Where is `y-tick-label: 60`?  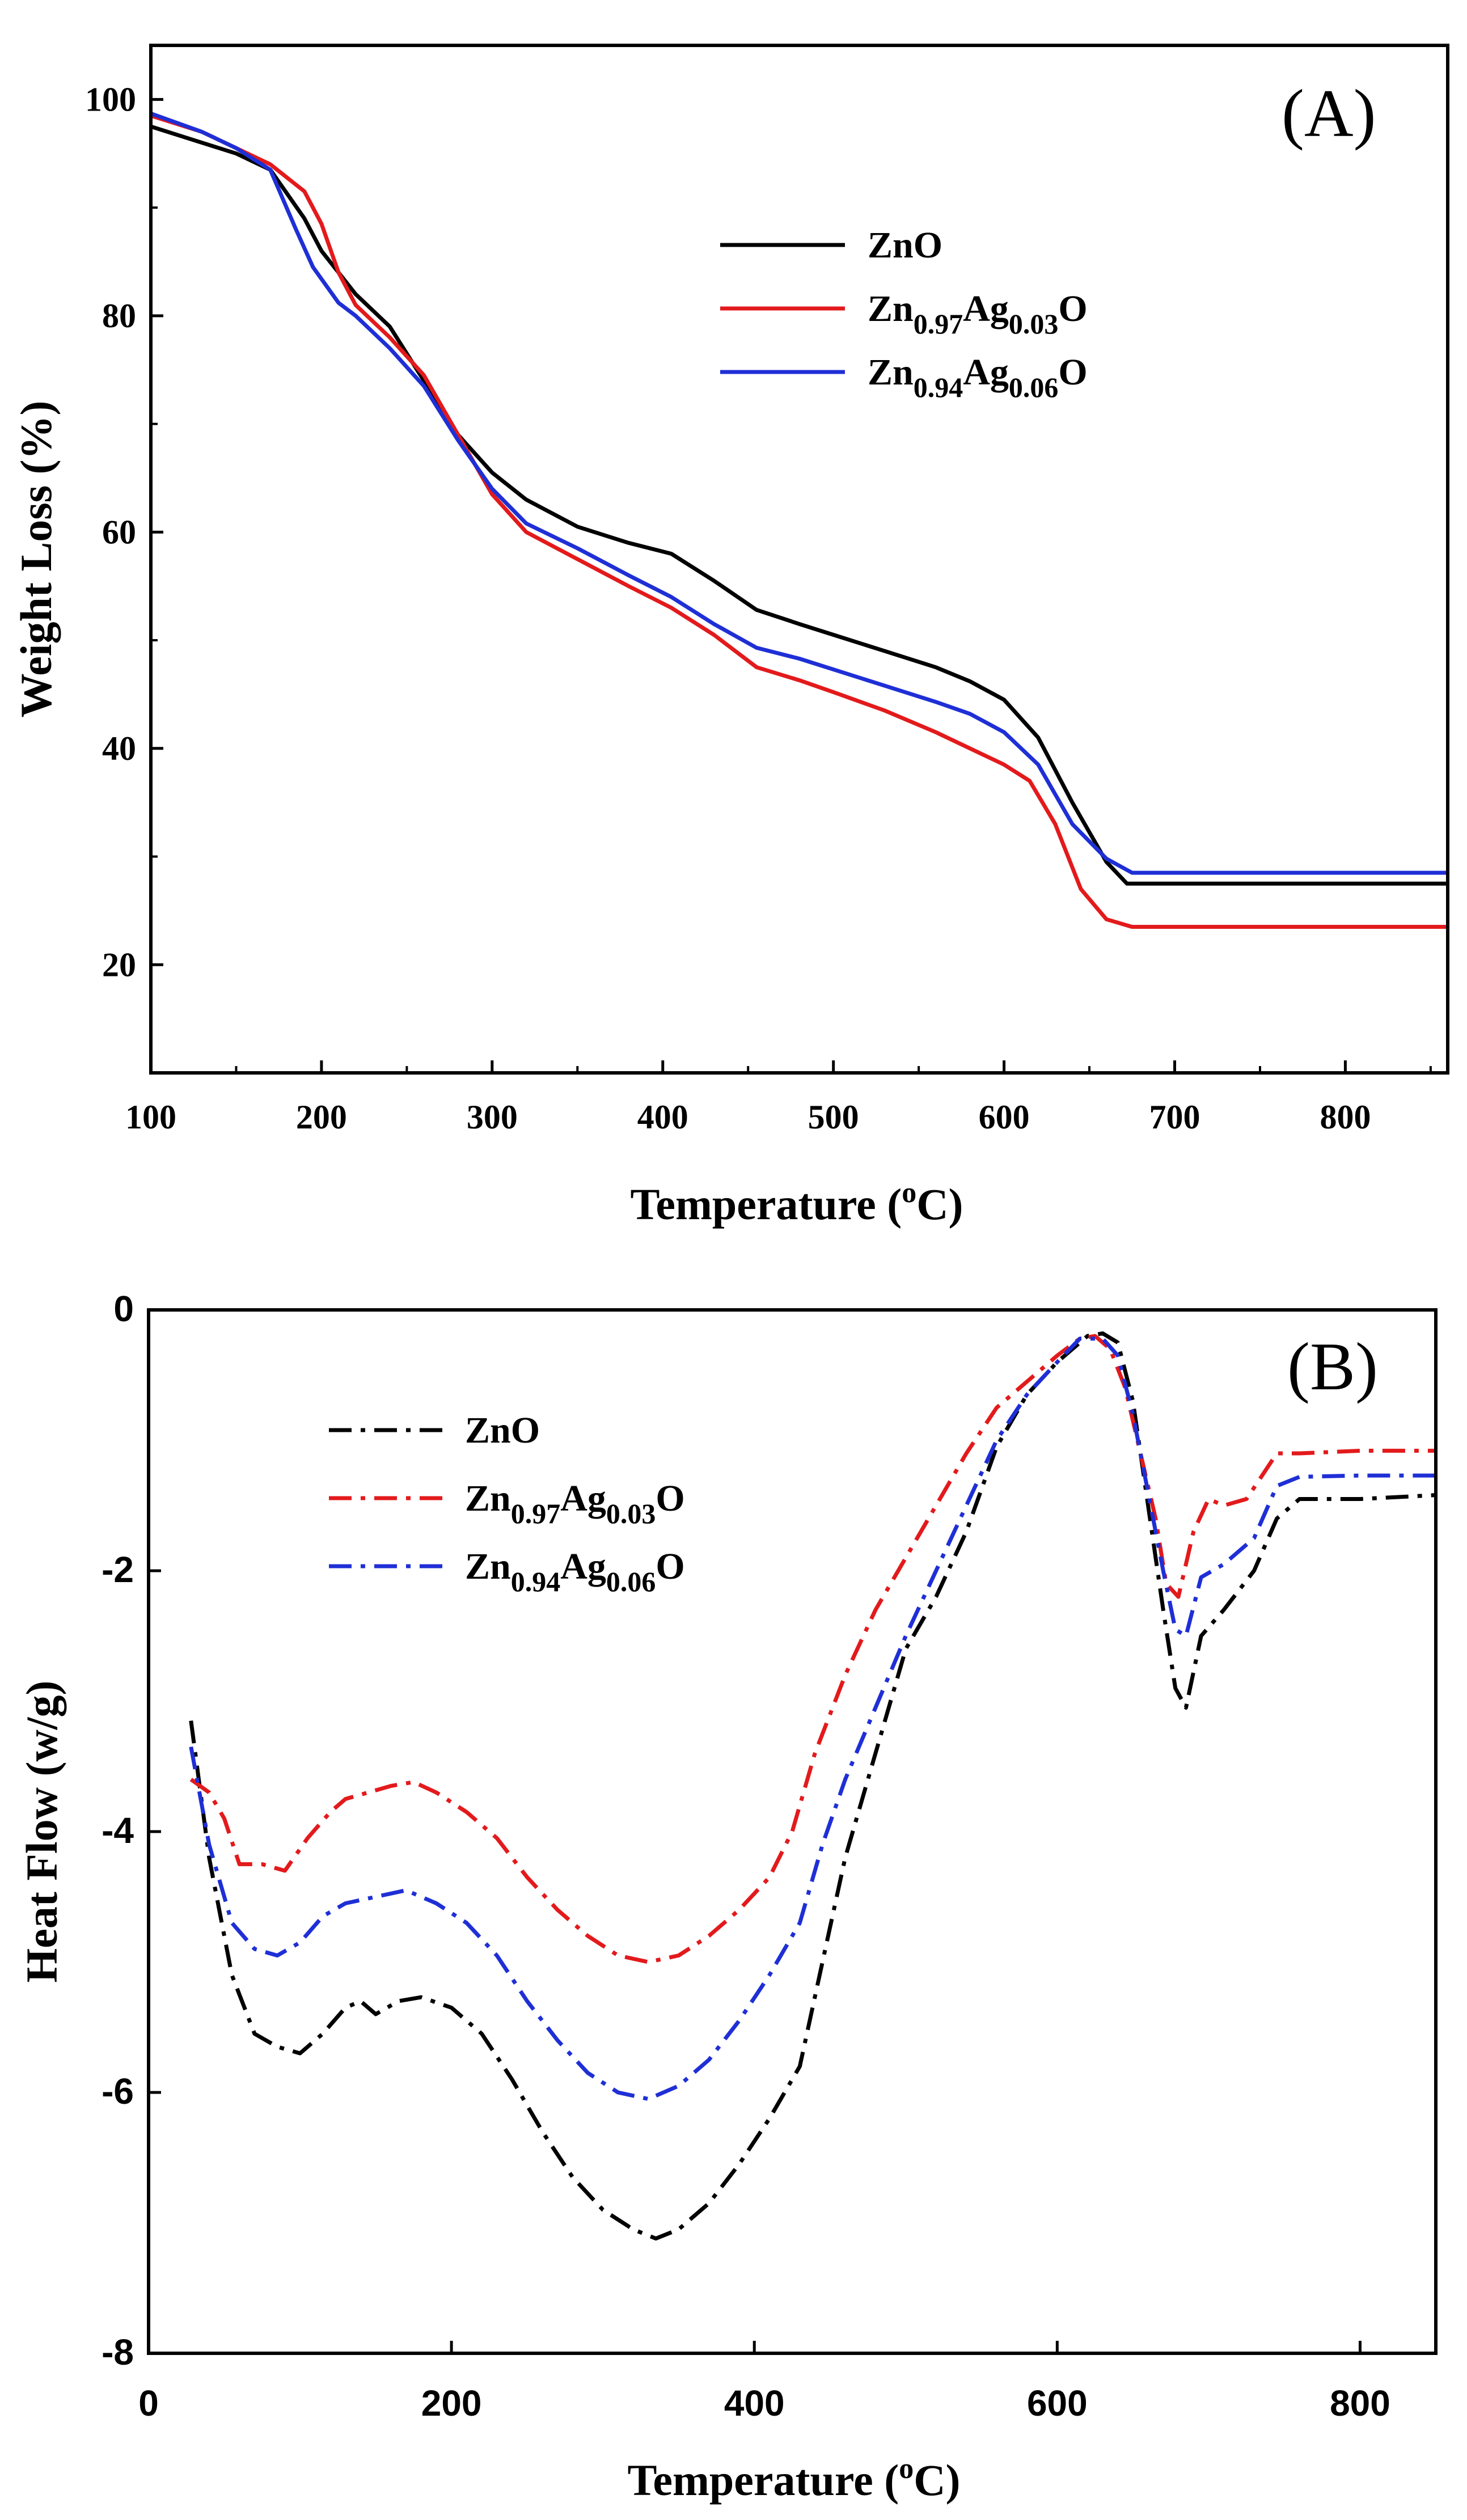 y-tick-label: 60 is located at coordinates (119, 532).